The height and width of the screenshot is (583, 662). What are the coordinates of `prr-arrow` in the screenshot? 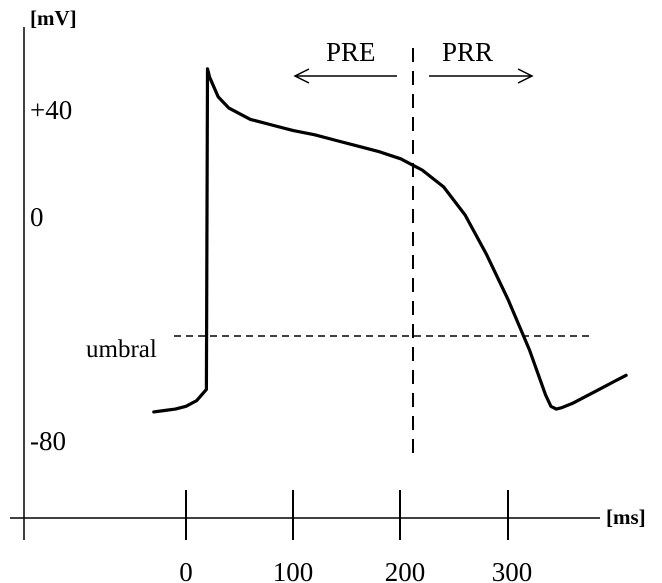 It's located at (481, 76).